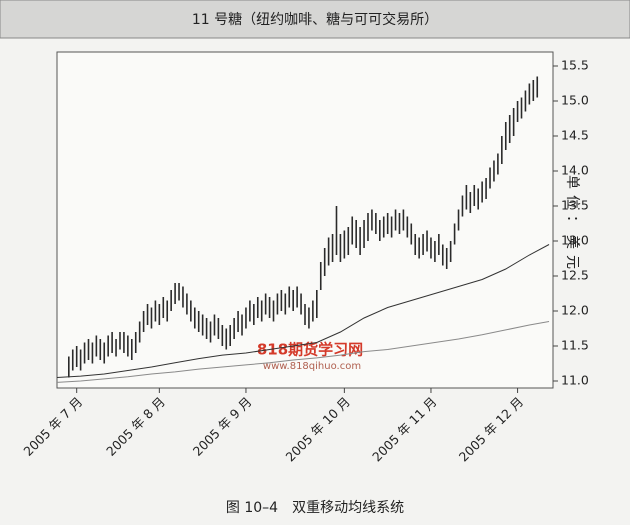 This screenshot has width=630, height=525. Describe the element at coordinates (575, 240) in the screenshot. I see `y-tick-label: 13.0` at that location.